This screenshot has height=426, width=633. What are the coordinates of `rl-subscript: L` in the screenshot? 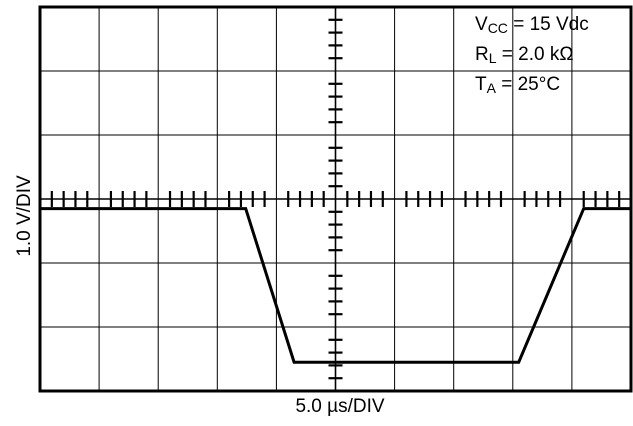 It's located at (492, 58).